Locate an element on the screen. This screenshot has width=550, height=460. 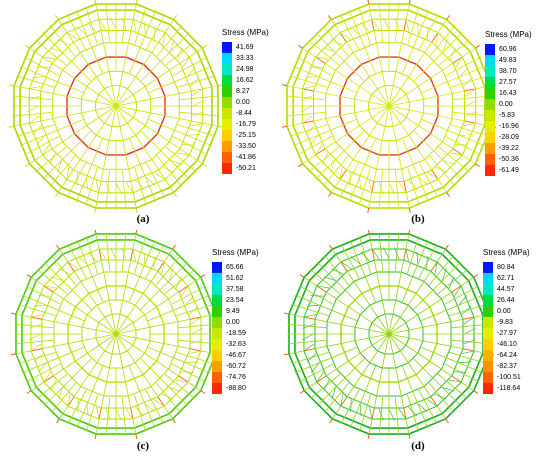
caption-a: (a) is located at coordinates (143, 219).